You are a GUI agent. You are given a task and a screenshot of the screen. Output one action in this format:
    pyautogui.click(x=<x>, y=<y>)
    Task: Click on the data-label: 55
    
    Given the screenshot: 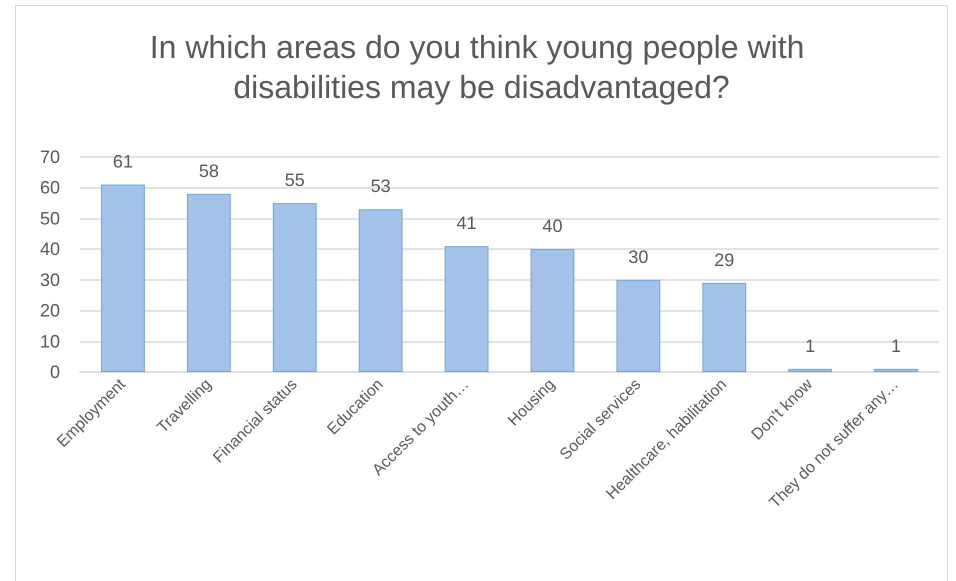 What is the action you would take?
    pyautogui.click(x=294, y=180)
    